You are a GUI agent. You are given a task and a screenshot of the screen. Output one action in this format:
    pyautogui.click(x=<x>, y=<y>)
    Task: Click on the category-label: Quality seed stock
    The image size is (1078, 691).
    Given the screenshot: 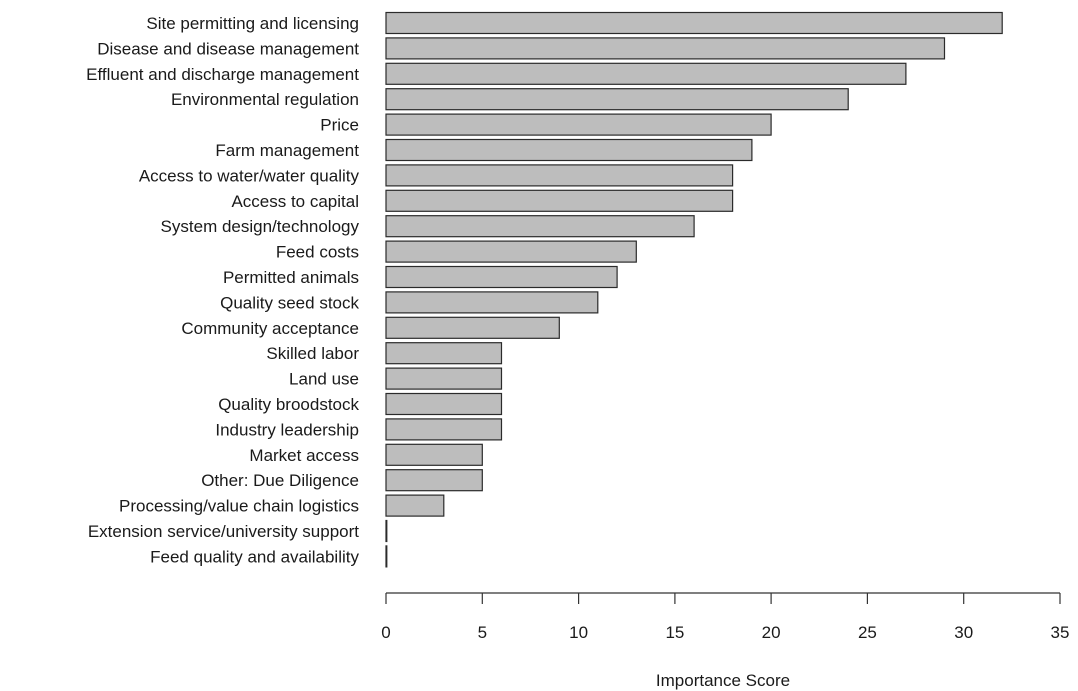 What is the action you would take?
    pyautogui.click(x=289, y=302)
    